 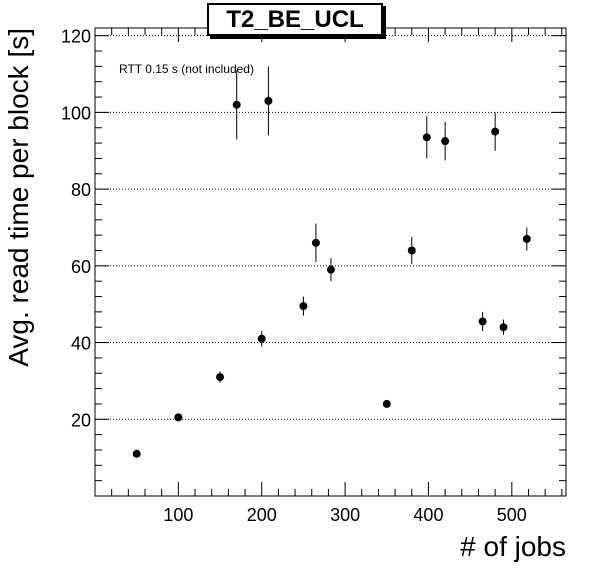 What do you see at coordinates (81, 344) in the screenshot?
I see `y-tick-label: 40` at bounding box center [81, 344].